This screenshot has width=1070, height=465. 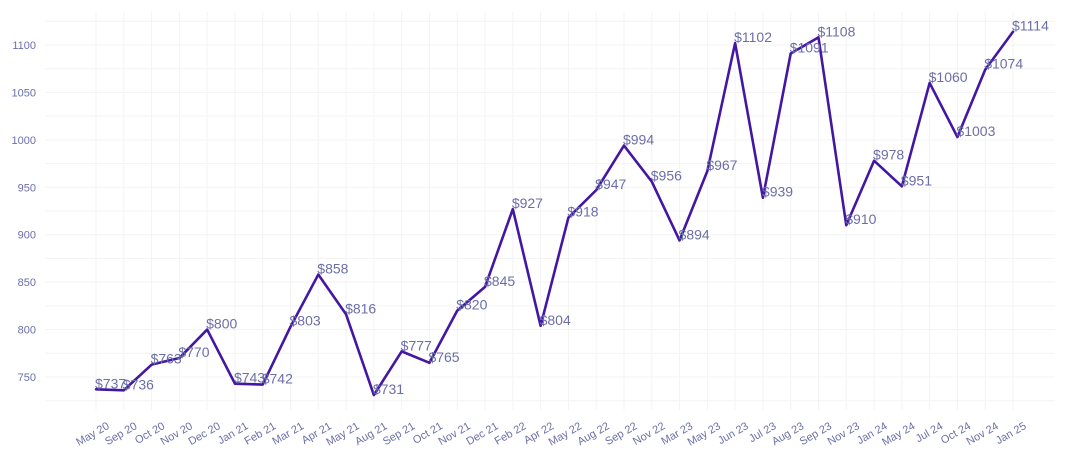 I want to click on data-label: $951, so click(x=916, y=180).